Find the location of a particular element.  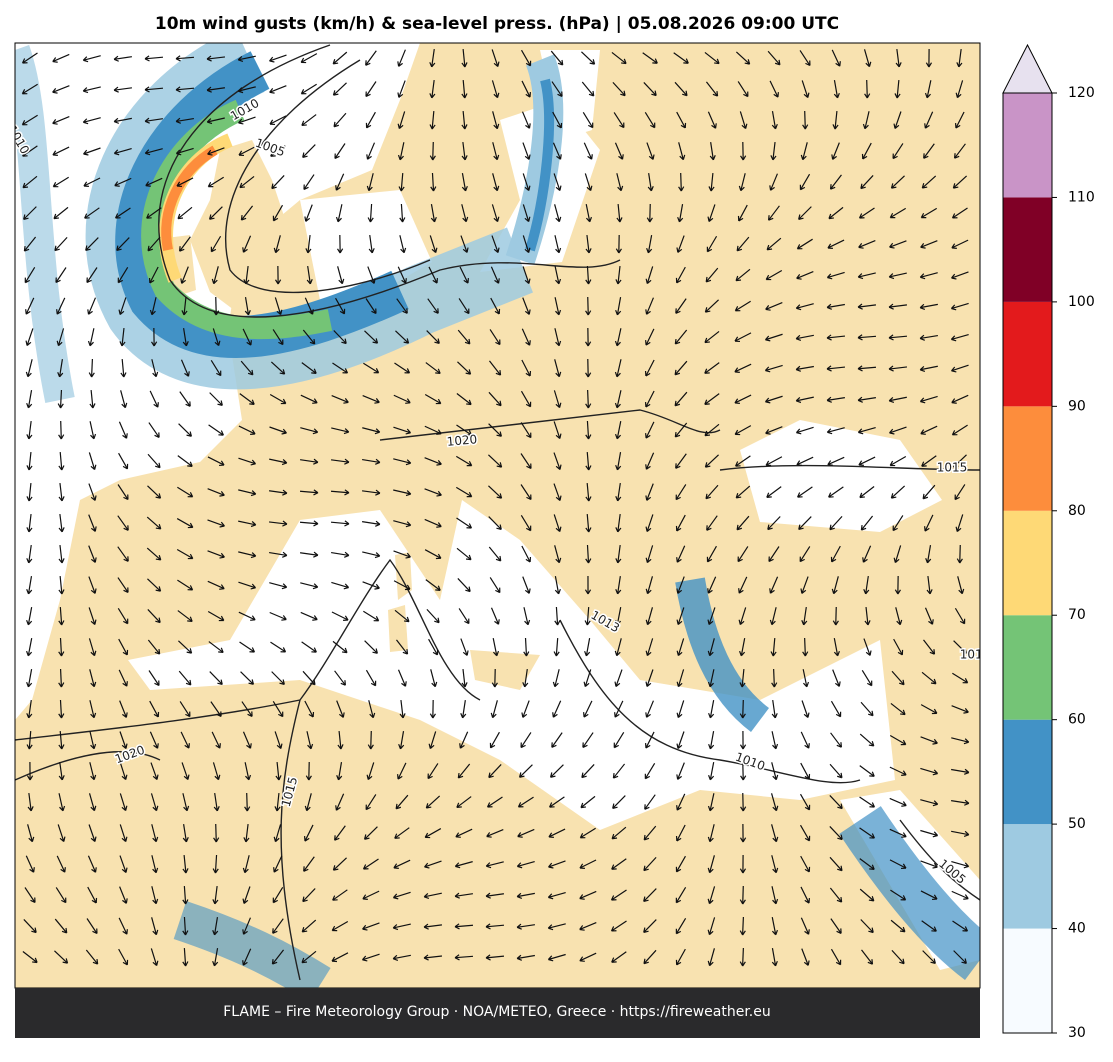

colorbar-tick-label: 60 is located at coordinates (1077, 720).